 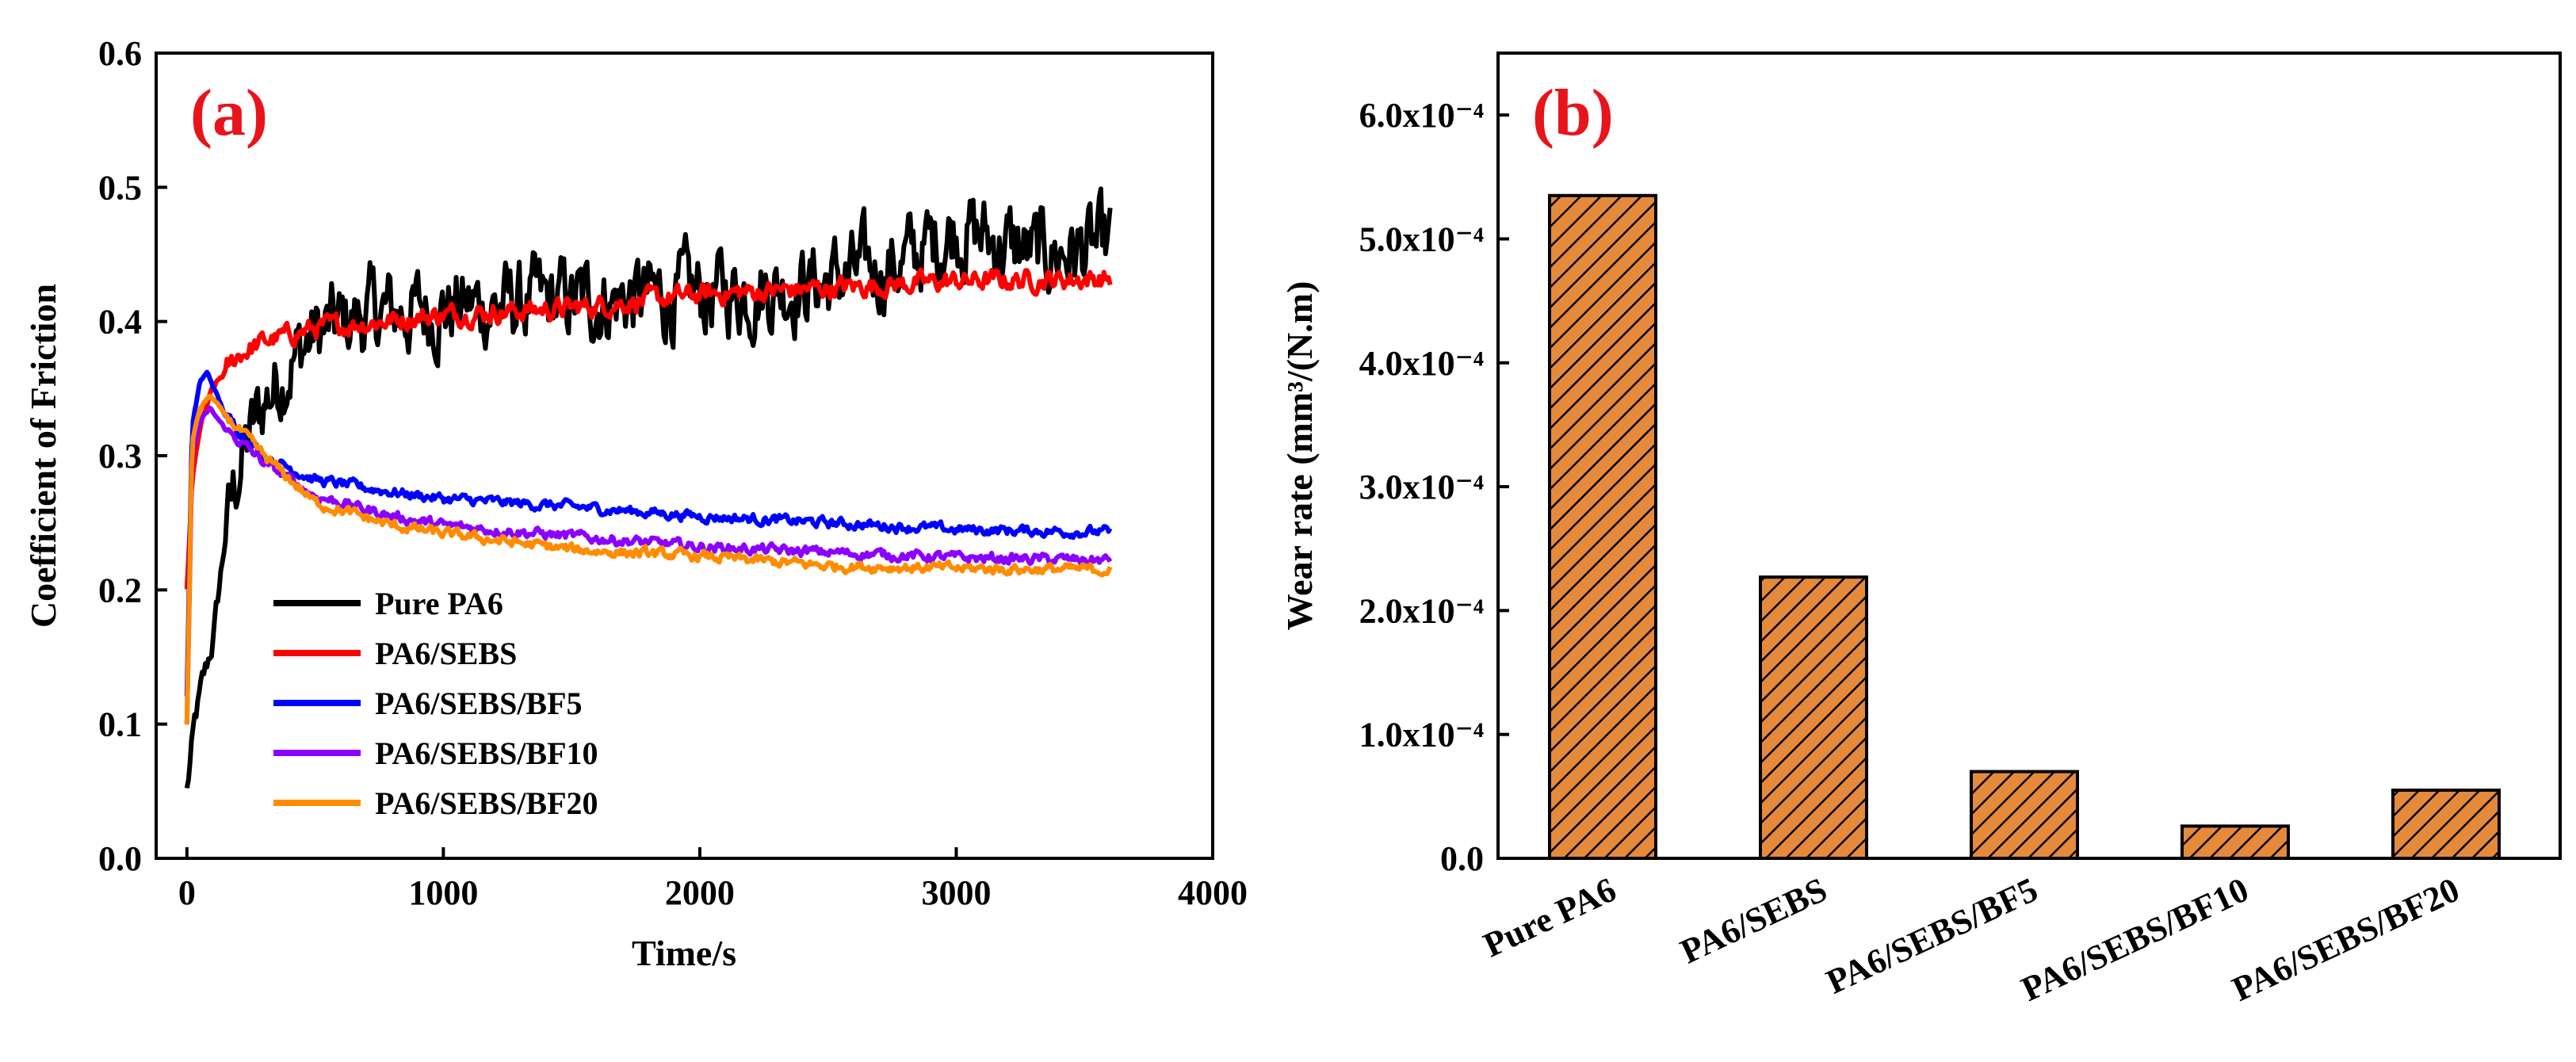 I want to click on wear-y-axis-label: Wear rate (mm³/(N.m), so click(x=1299, y=456).